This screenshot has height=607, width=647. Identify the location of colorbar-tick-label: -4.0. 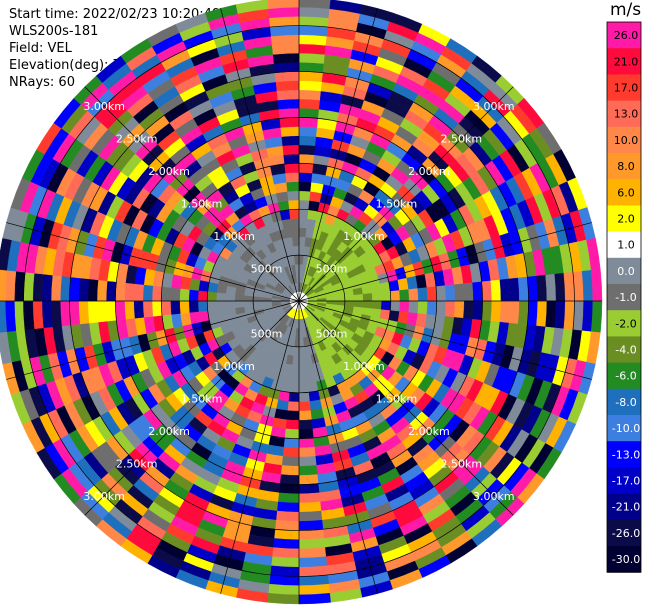
(625, 350).